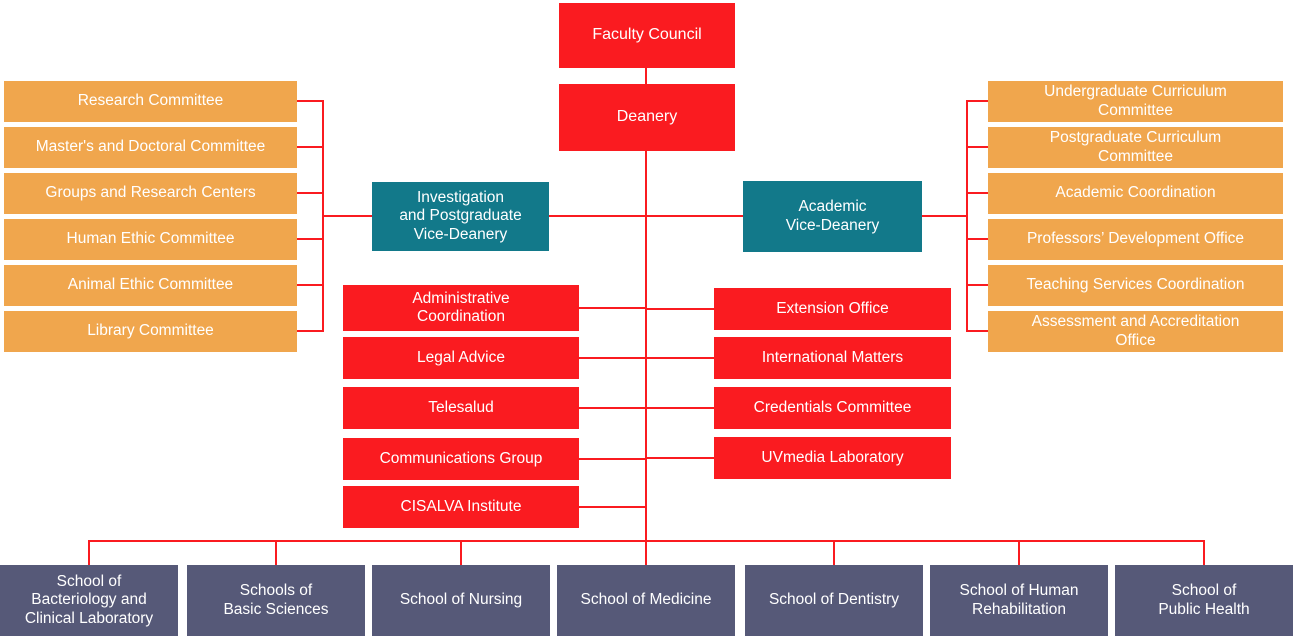 This screenshot has height=636, width=1293. I want to click on node-school-public-health: School of Public Health, so click(1204, 600).